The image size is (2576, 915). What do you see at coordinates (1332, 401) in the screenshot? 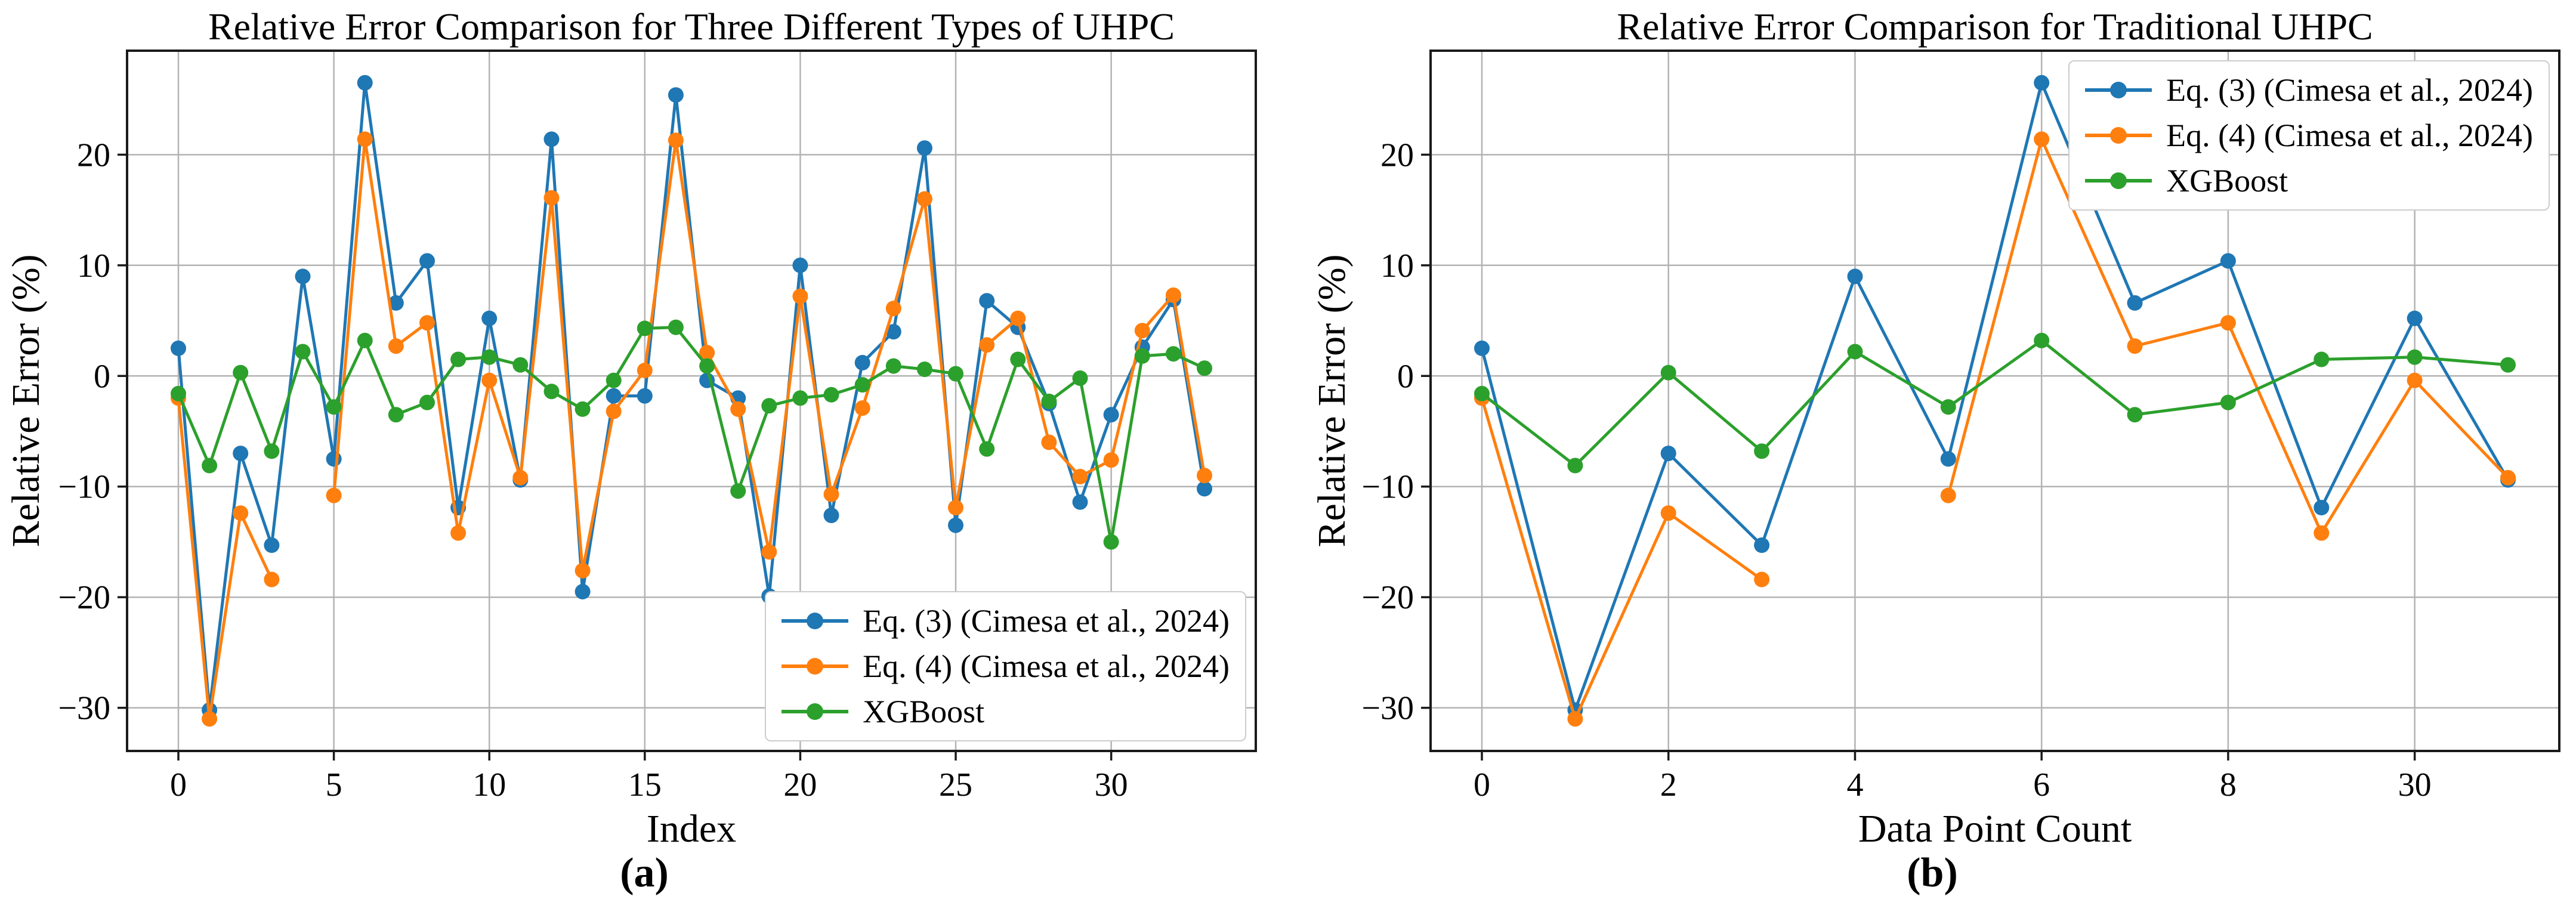
I see `chart-b-y-axis-label: Relative Error (%)` at bounding box center [1332, 401].